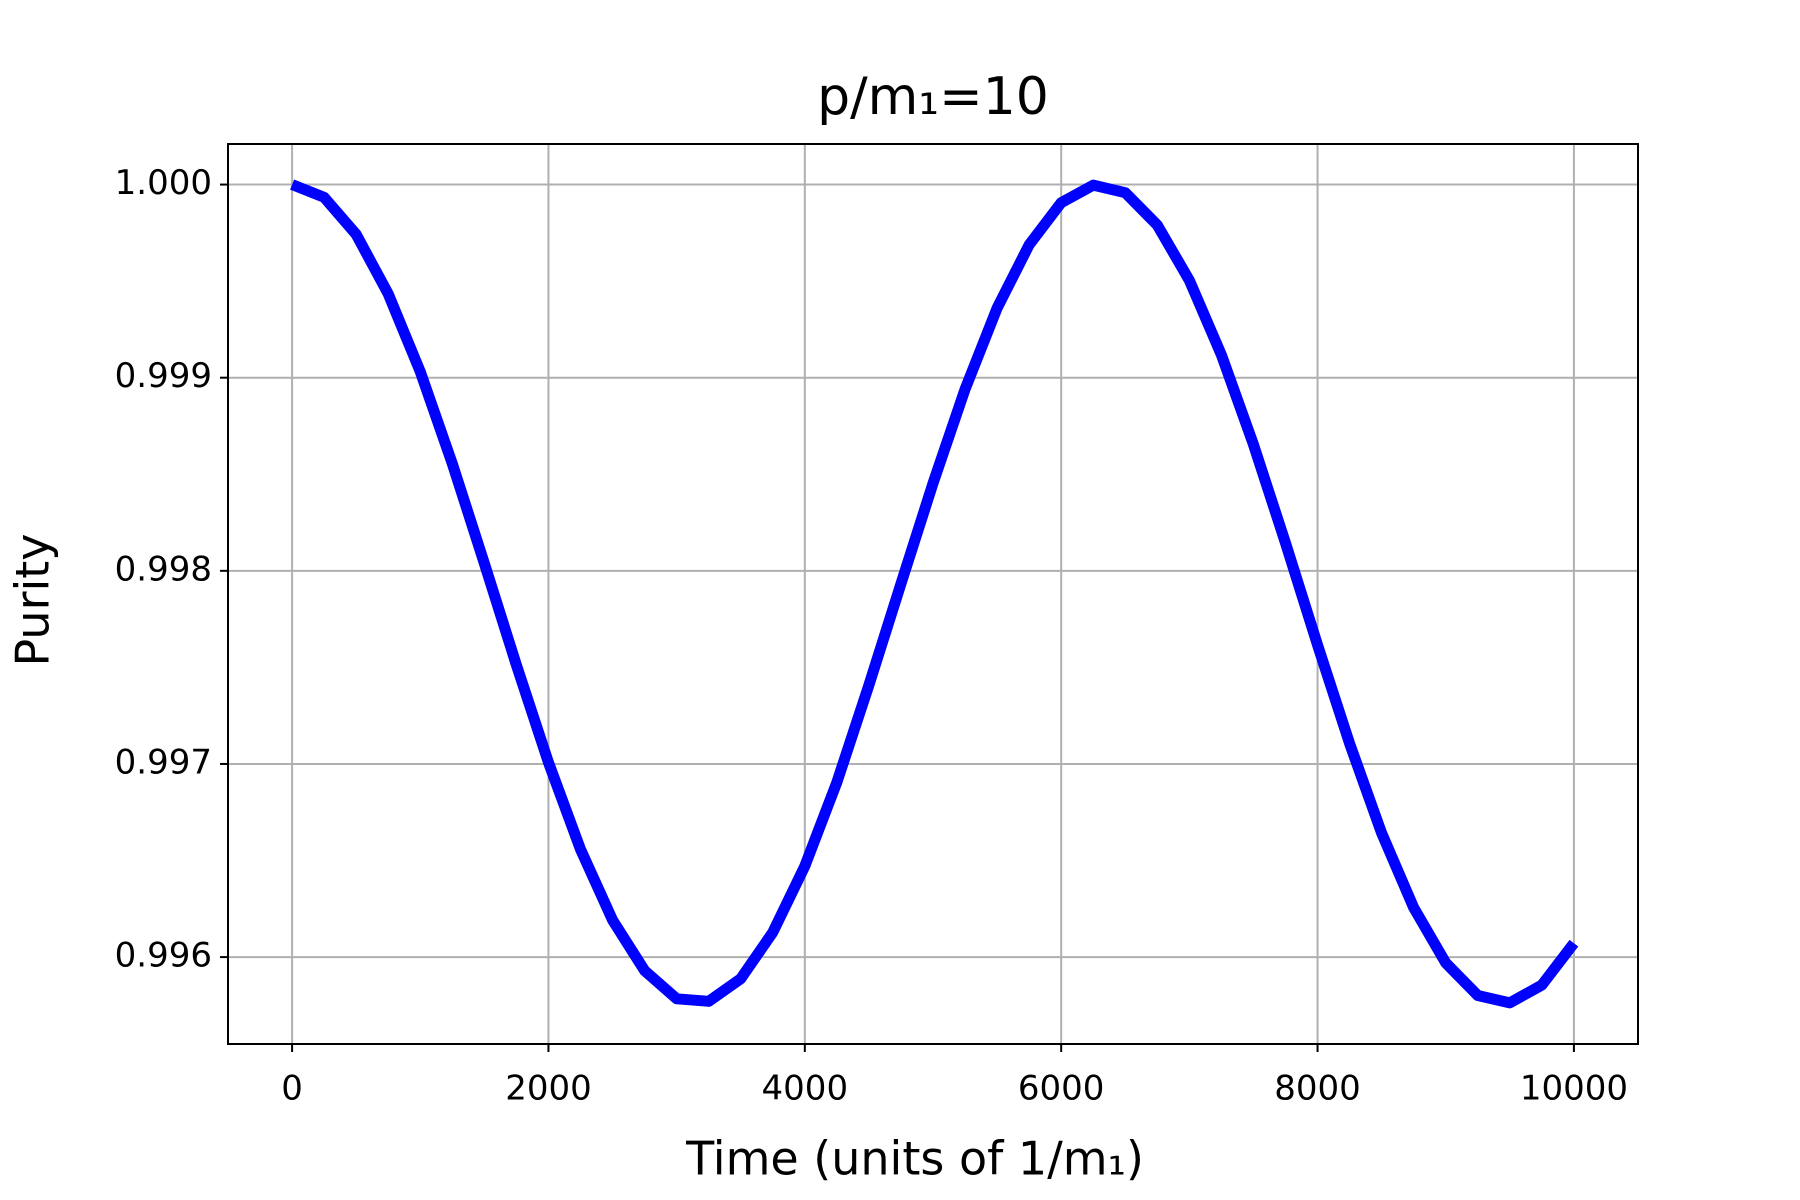 The width and height of the screenshot is (1800, 1200). What do you see at coordinates (548, 1089) in the screenshot?
I see `x-tick-label: 2000` at bounding box center [548, 1089].